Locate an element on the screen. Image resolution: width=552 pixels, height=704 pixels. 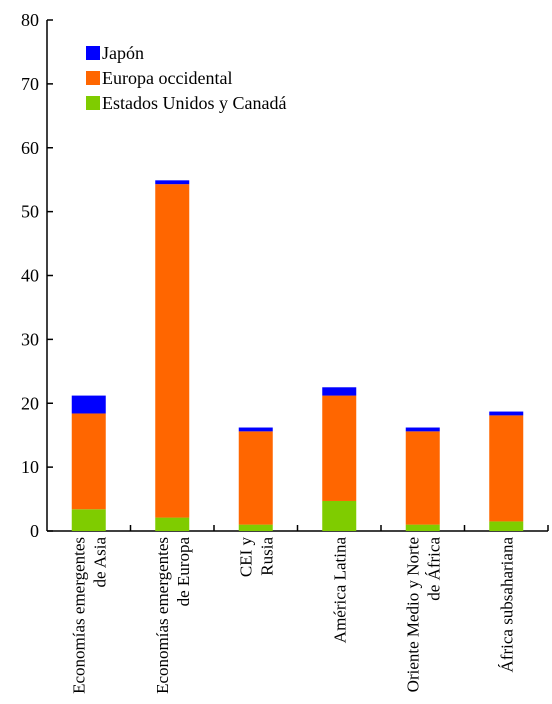
y-tick-label: 70 is located at coordinates (30, 84).